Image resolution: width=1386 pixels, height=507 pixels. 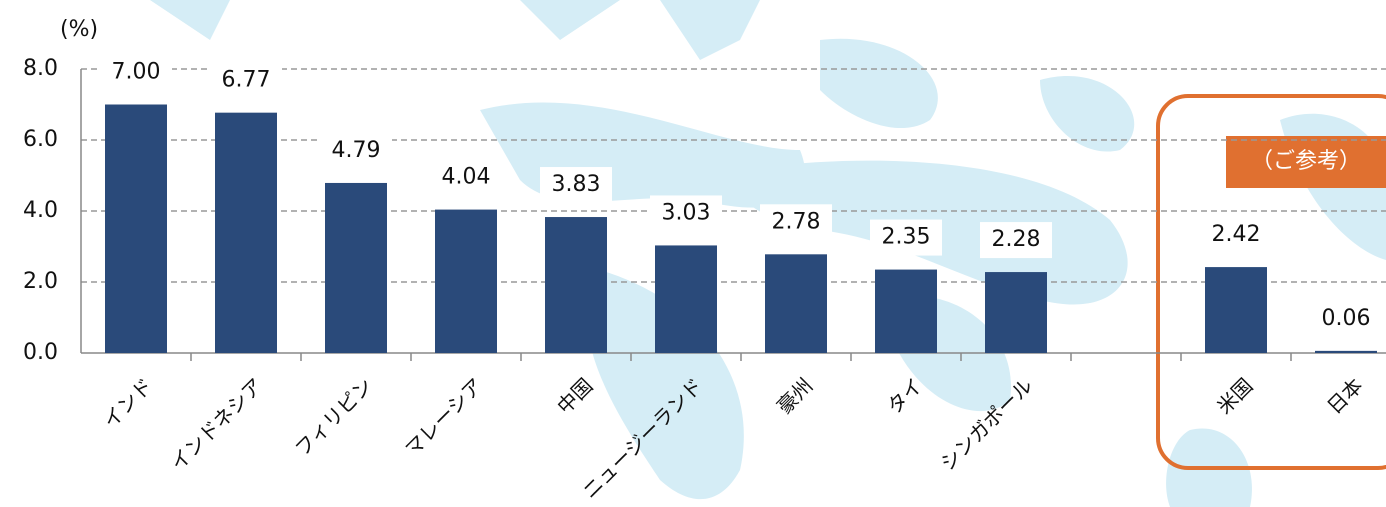 I want to click on x-label-group: 日本, so click(x=1344, y=395).